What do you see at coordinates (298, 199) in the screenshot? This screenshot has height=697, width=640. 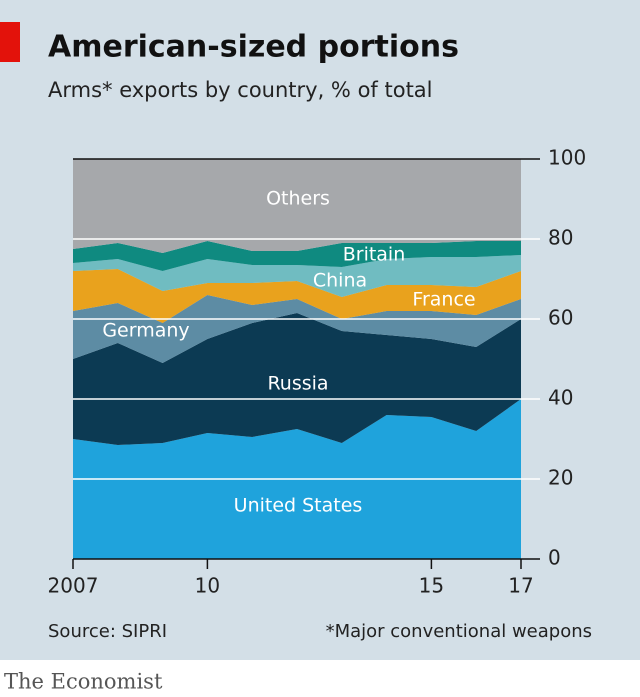 I see `series-label: Others` at bounding box center [298, 199].